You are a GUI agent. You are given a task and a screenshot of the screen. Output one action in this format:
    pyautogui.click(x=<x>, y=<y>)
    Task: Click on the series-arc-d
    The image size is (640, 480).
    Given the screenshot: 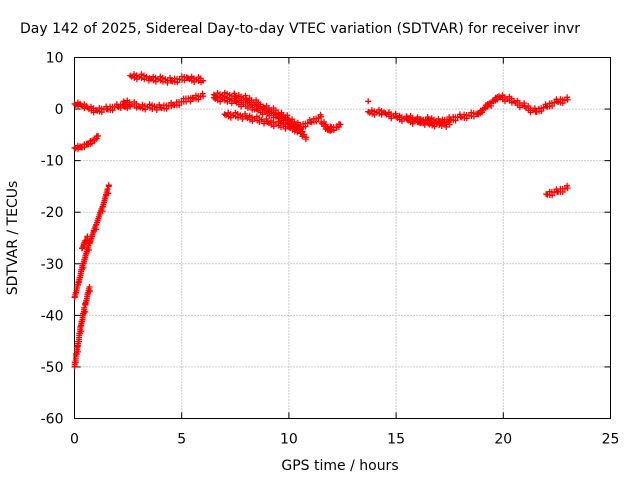 What is the action you would take?
    pyautogui.click(x=85, y=242)
    